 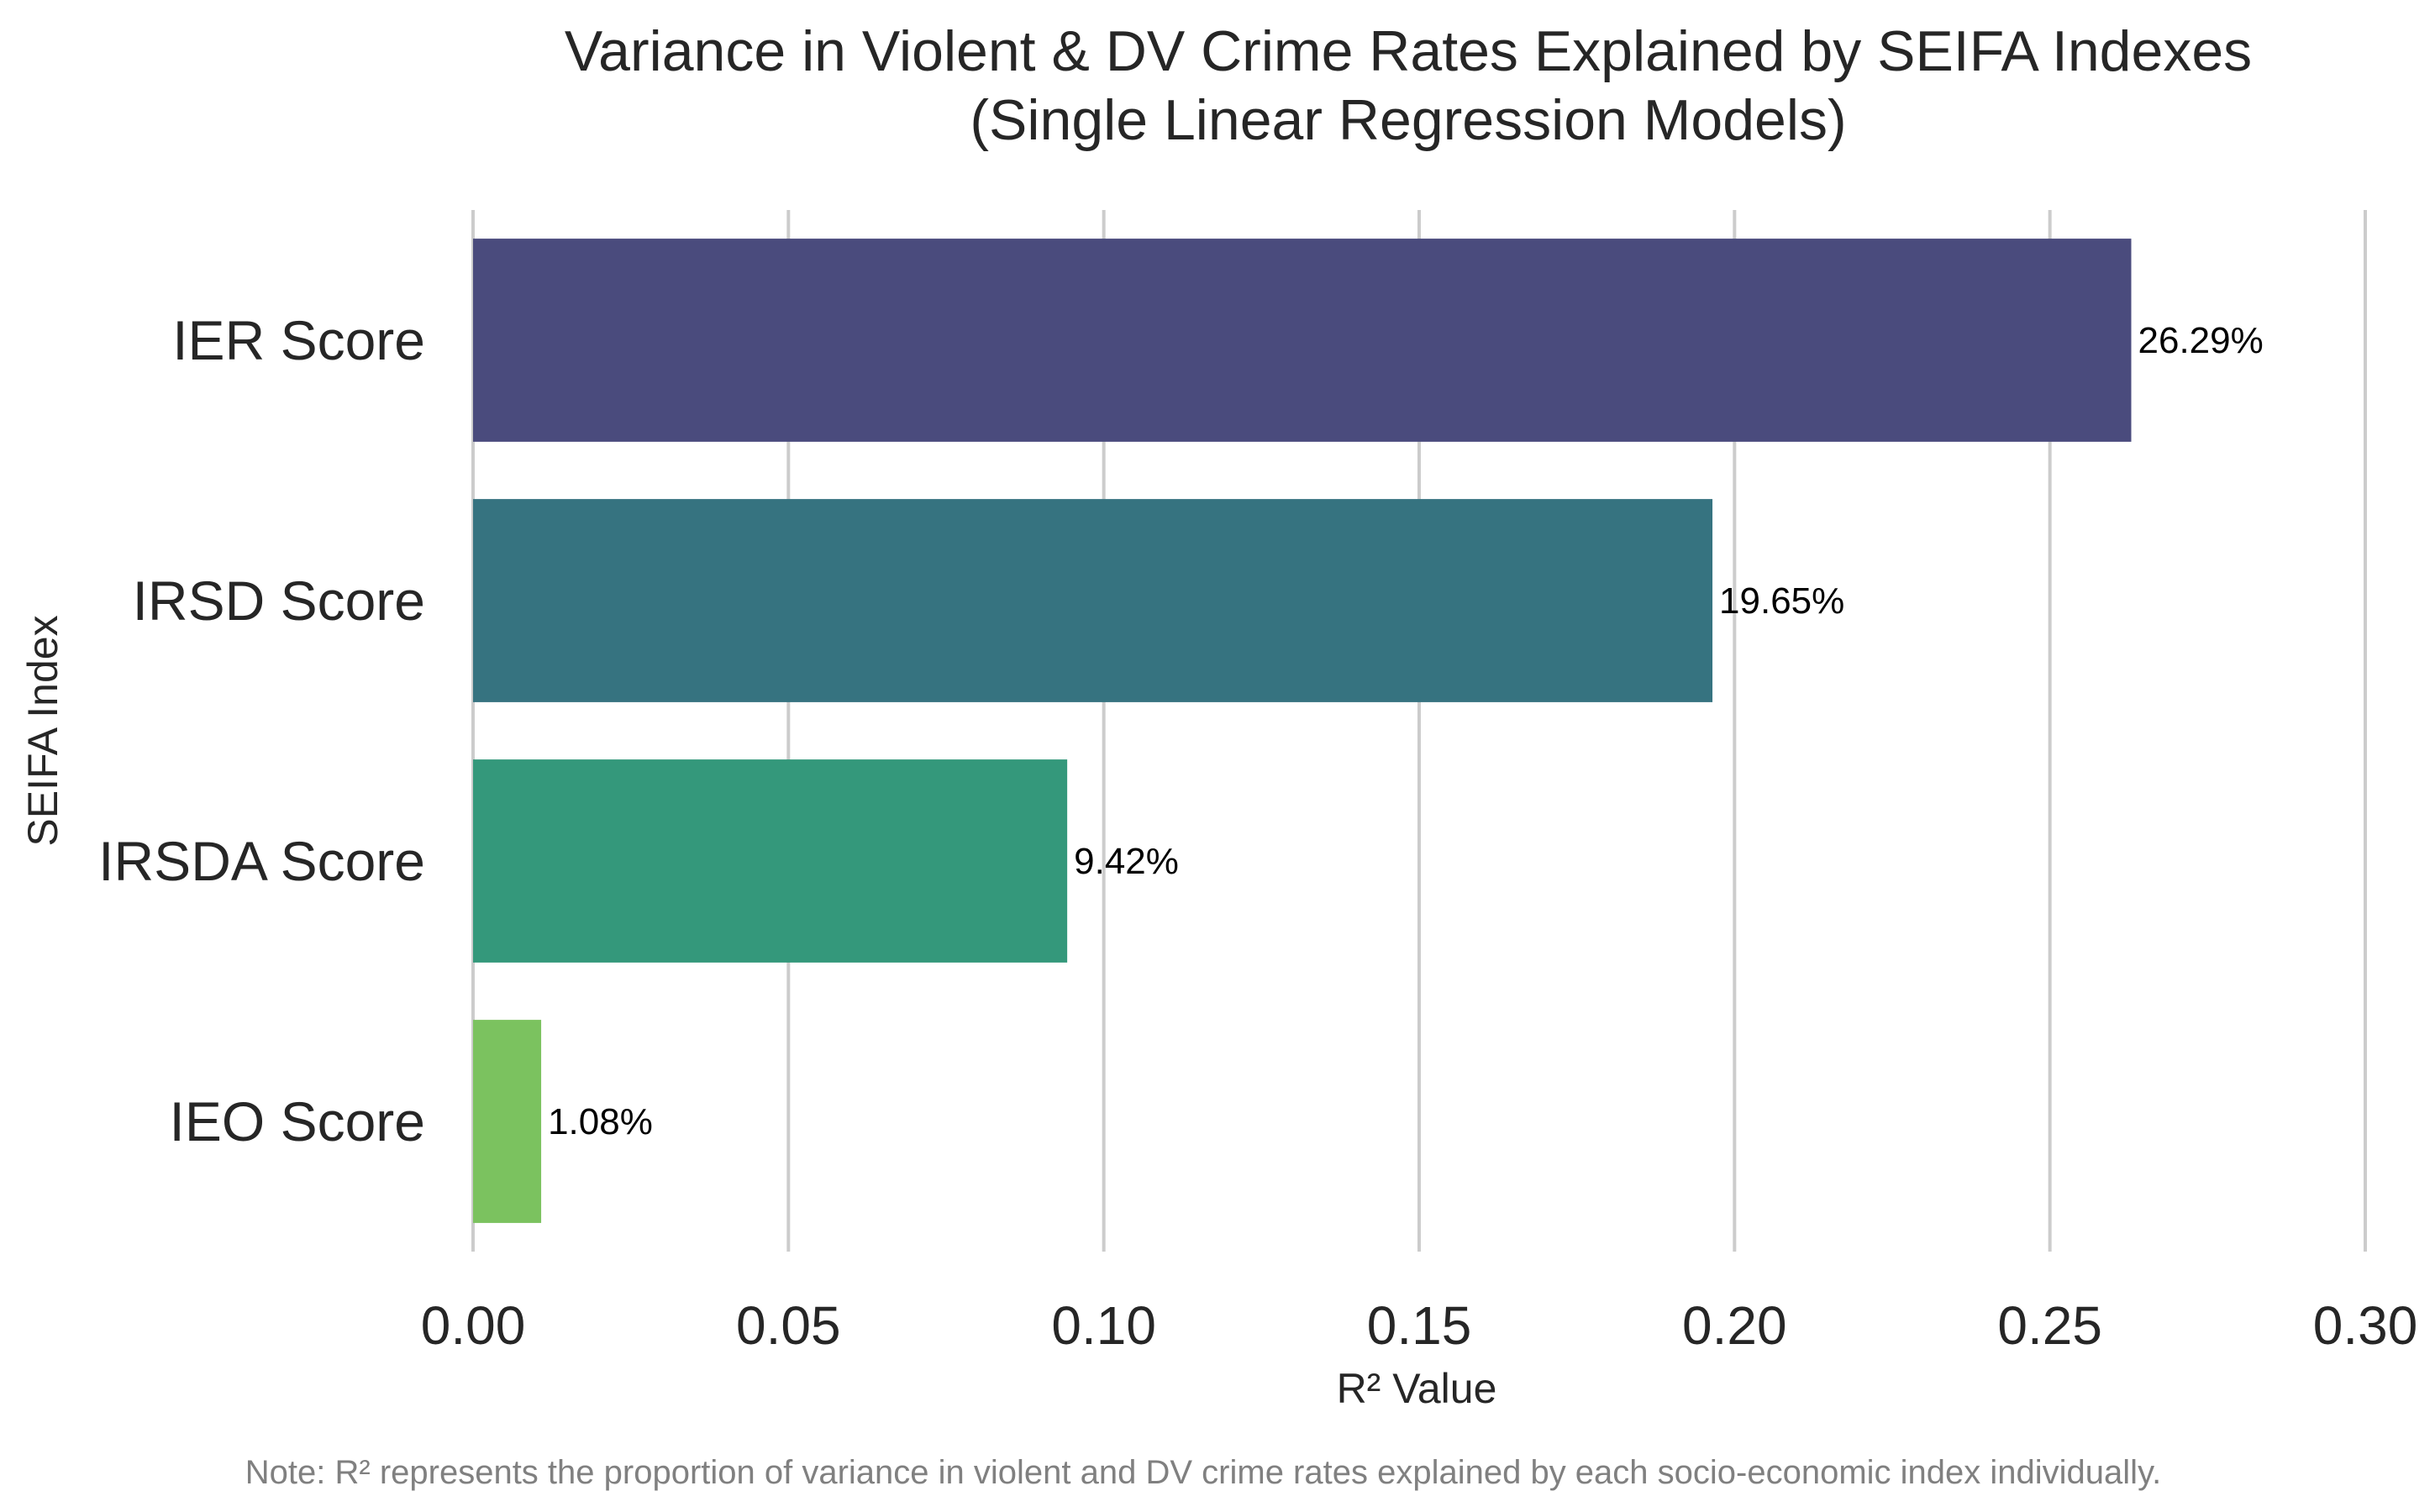 What do you see at coordinates (261, 861) in the screenshot?
I see `y-tick-label: IRSDA Score` at bounding box center [261, 861].